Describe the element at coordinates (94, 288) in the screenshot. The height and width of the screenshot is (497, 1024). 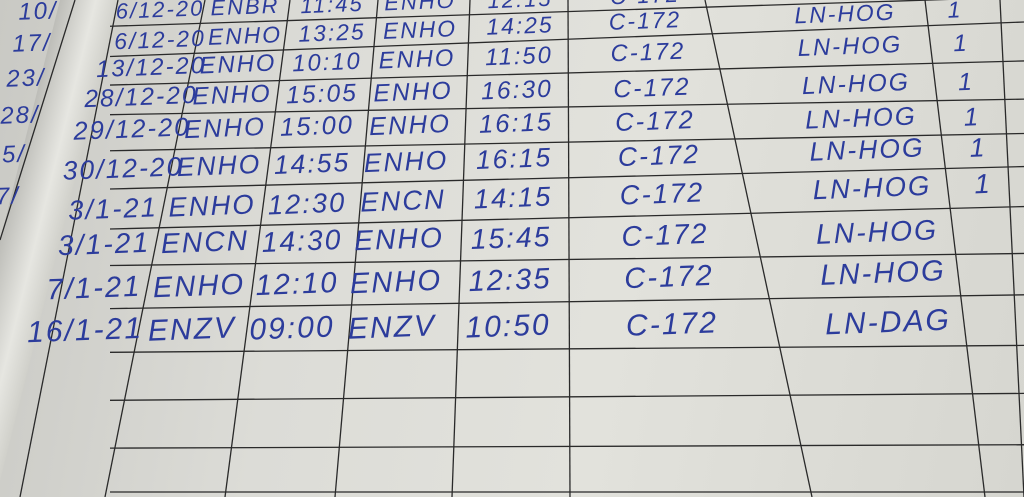
I see `date-cell: 7/1-21` at that location.